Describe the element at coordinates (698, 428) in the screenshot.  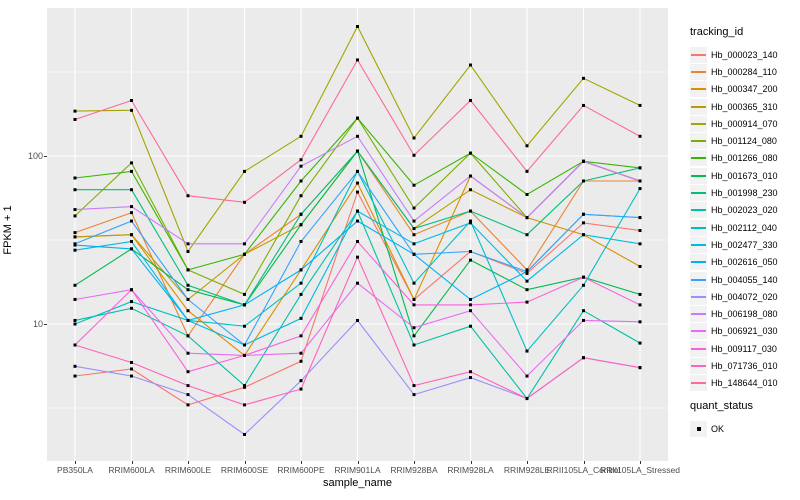
I see `square-point-icon` at that location.